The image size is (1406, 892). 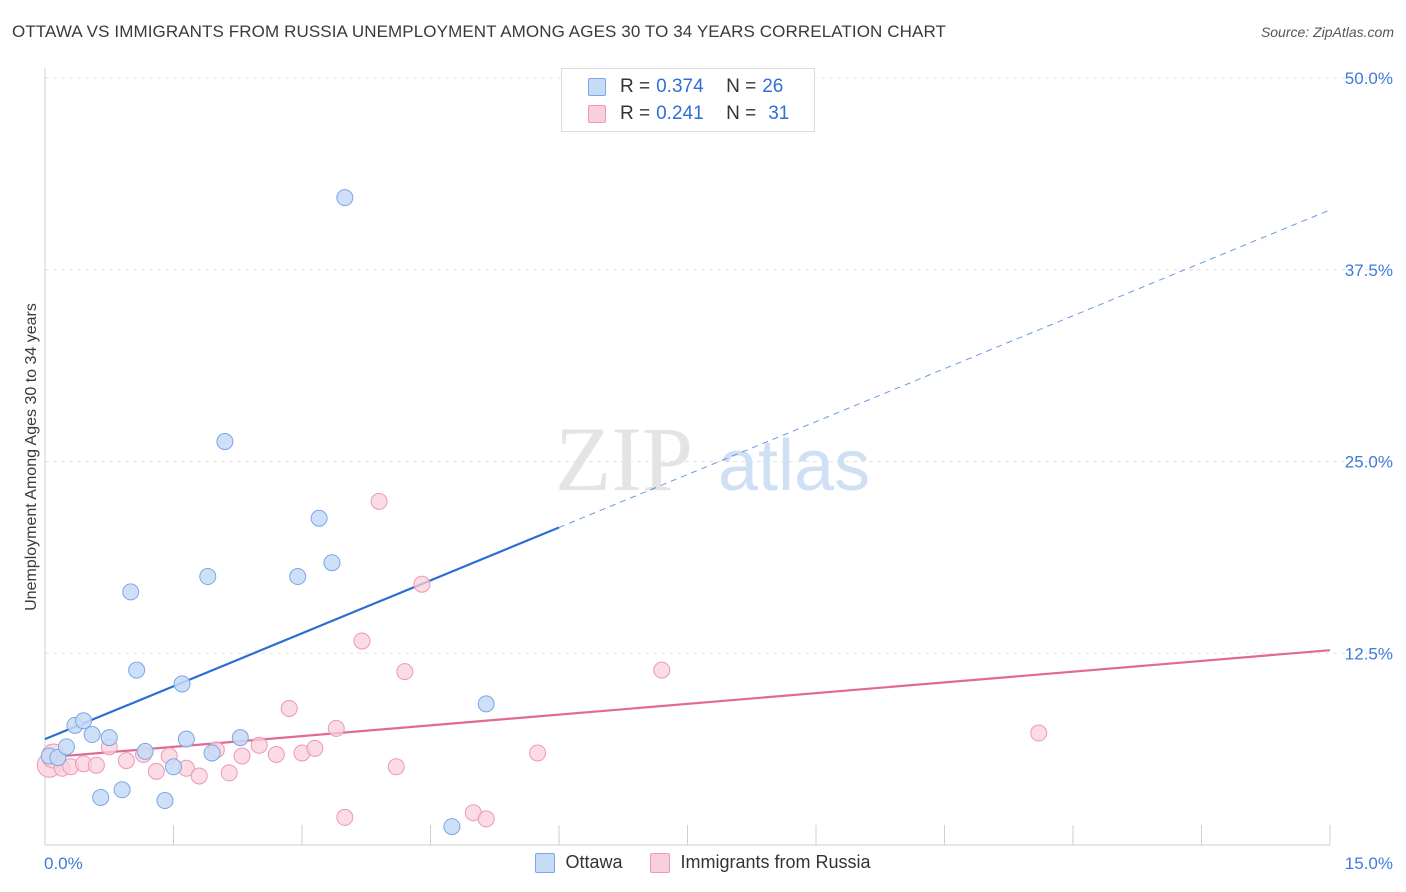 What do you see at coordinates (594, 862) in the screenshot?
I see `ottawa-legend-label: Ottawa` at bounding box center [594, 862].